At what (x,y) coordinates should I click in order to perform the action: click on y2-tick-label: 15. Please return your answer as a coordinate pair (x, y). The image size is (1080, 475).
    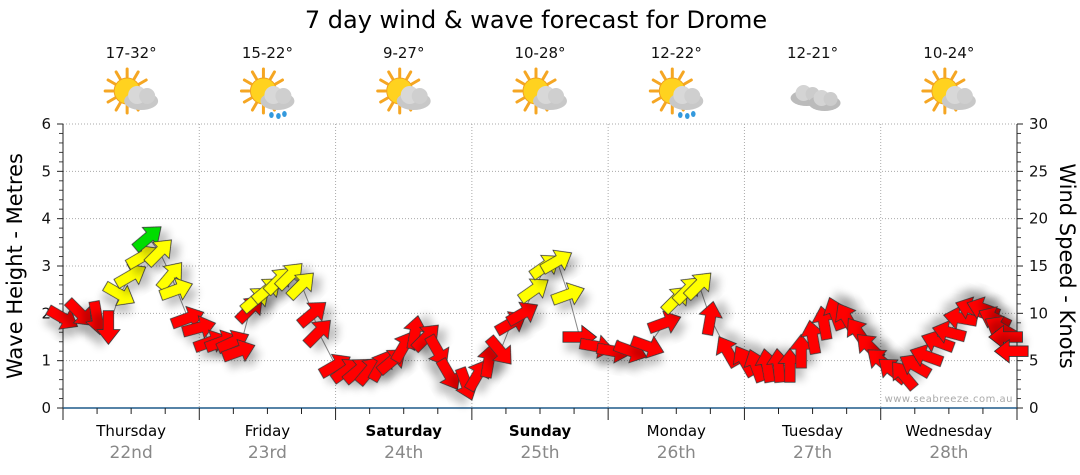
    Looking at the image, I should click on (1038, 266).